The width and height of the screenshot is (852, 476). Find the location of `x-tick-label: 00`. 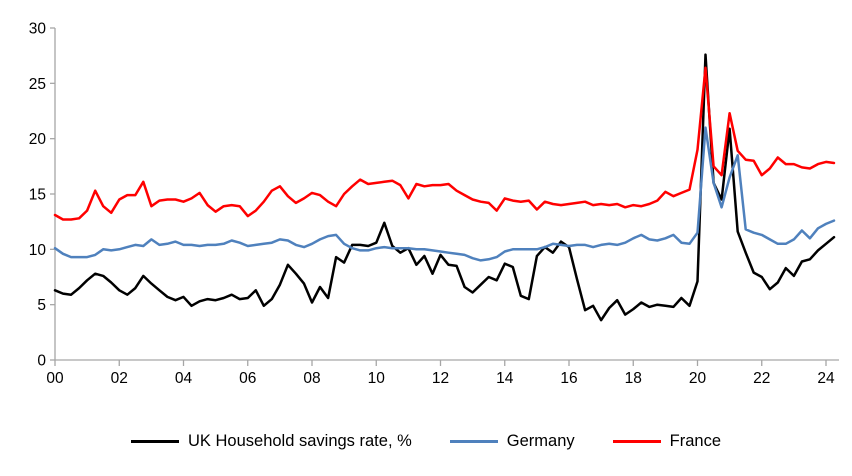

x-tick-label: 00 is located at coordinates (55, 378).